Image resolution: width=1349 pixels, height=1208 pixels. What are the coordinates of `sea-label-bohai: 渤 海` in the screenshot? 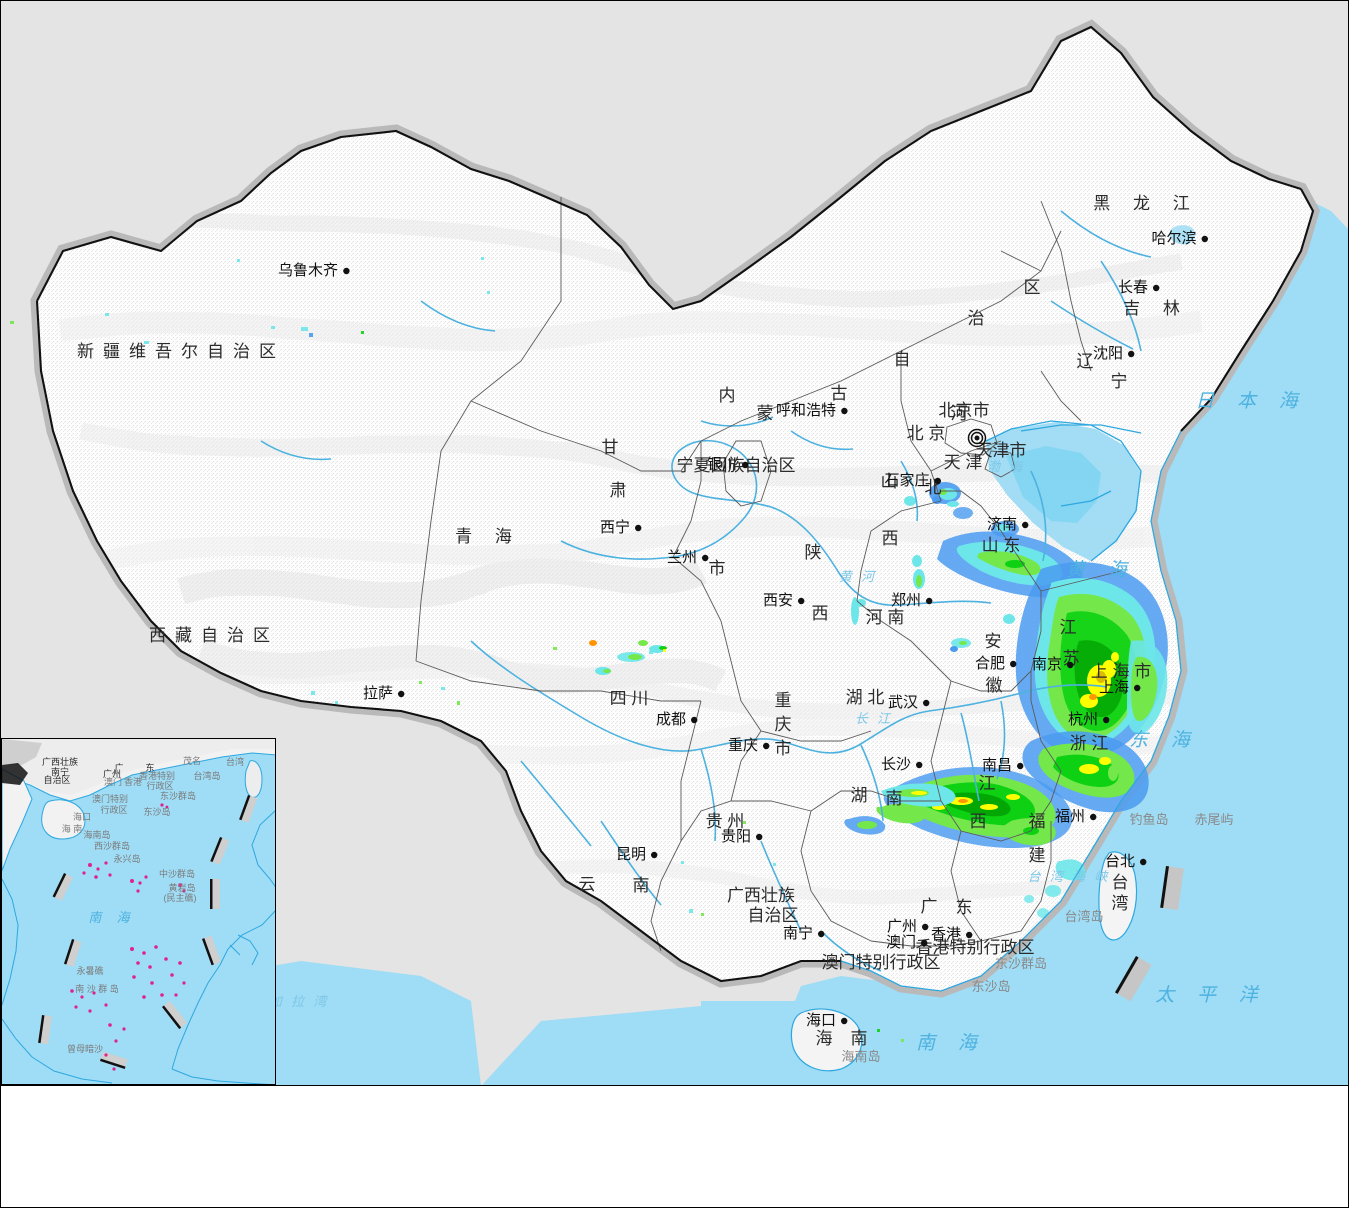 It's located at (1006, 466).